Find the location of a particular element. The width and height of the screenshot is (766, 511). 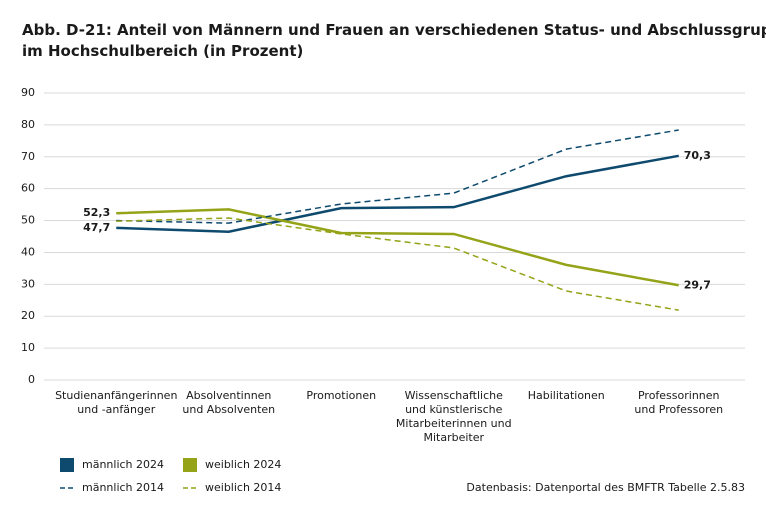

x-tick-label-line: Promotionen is located at coordinates (341, 395).